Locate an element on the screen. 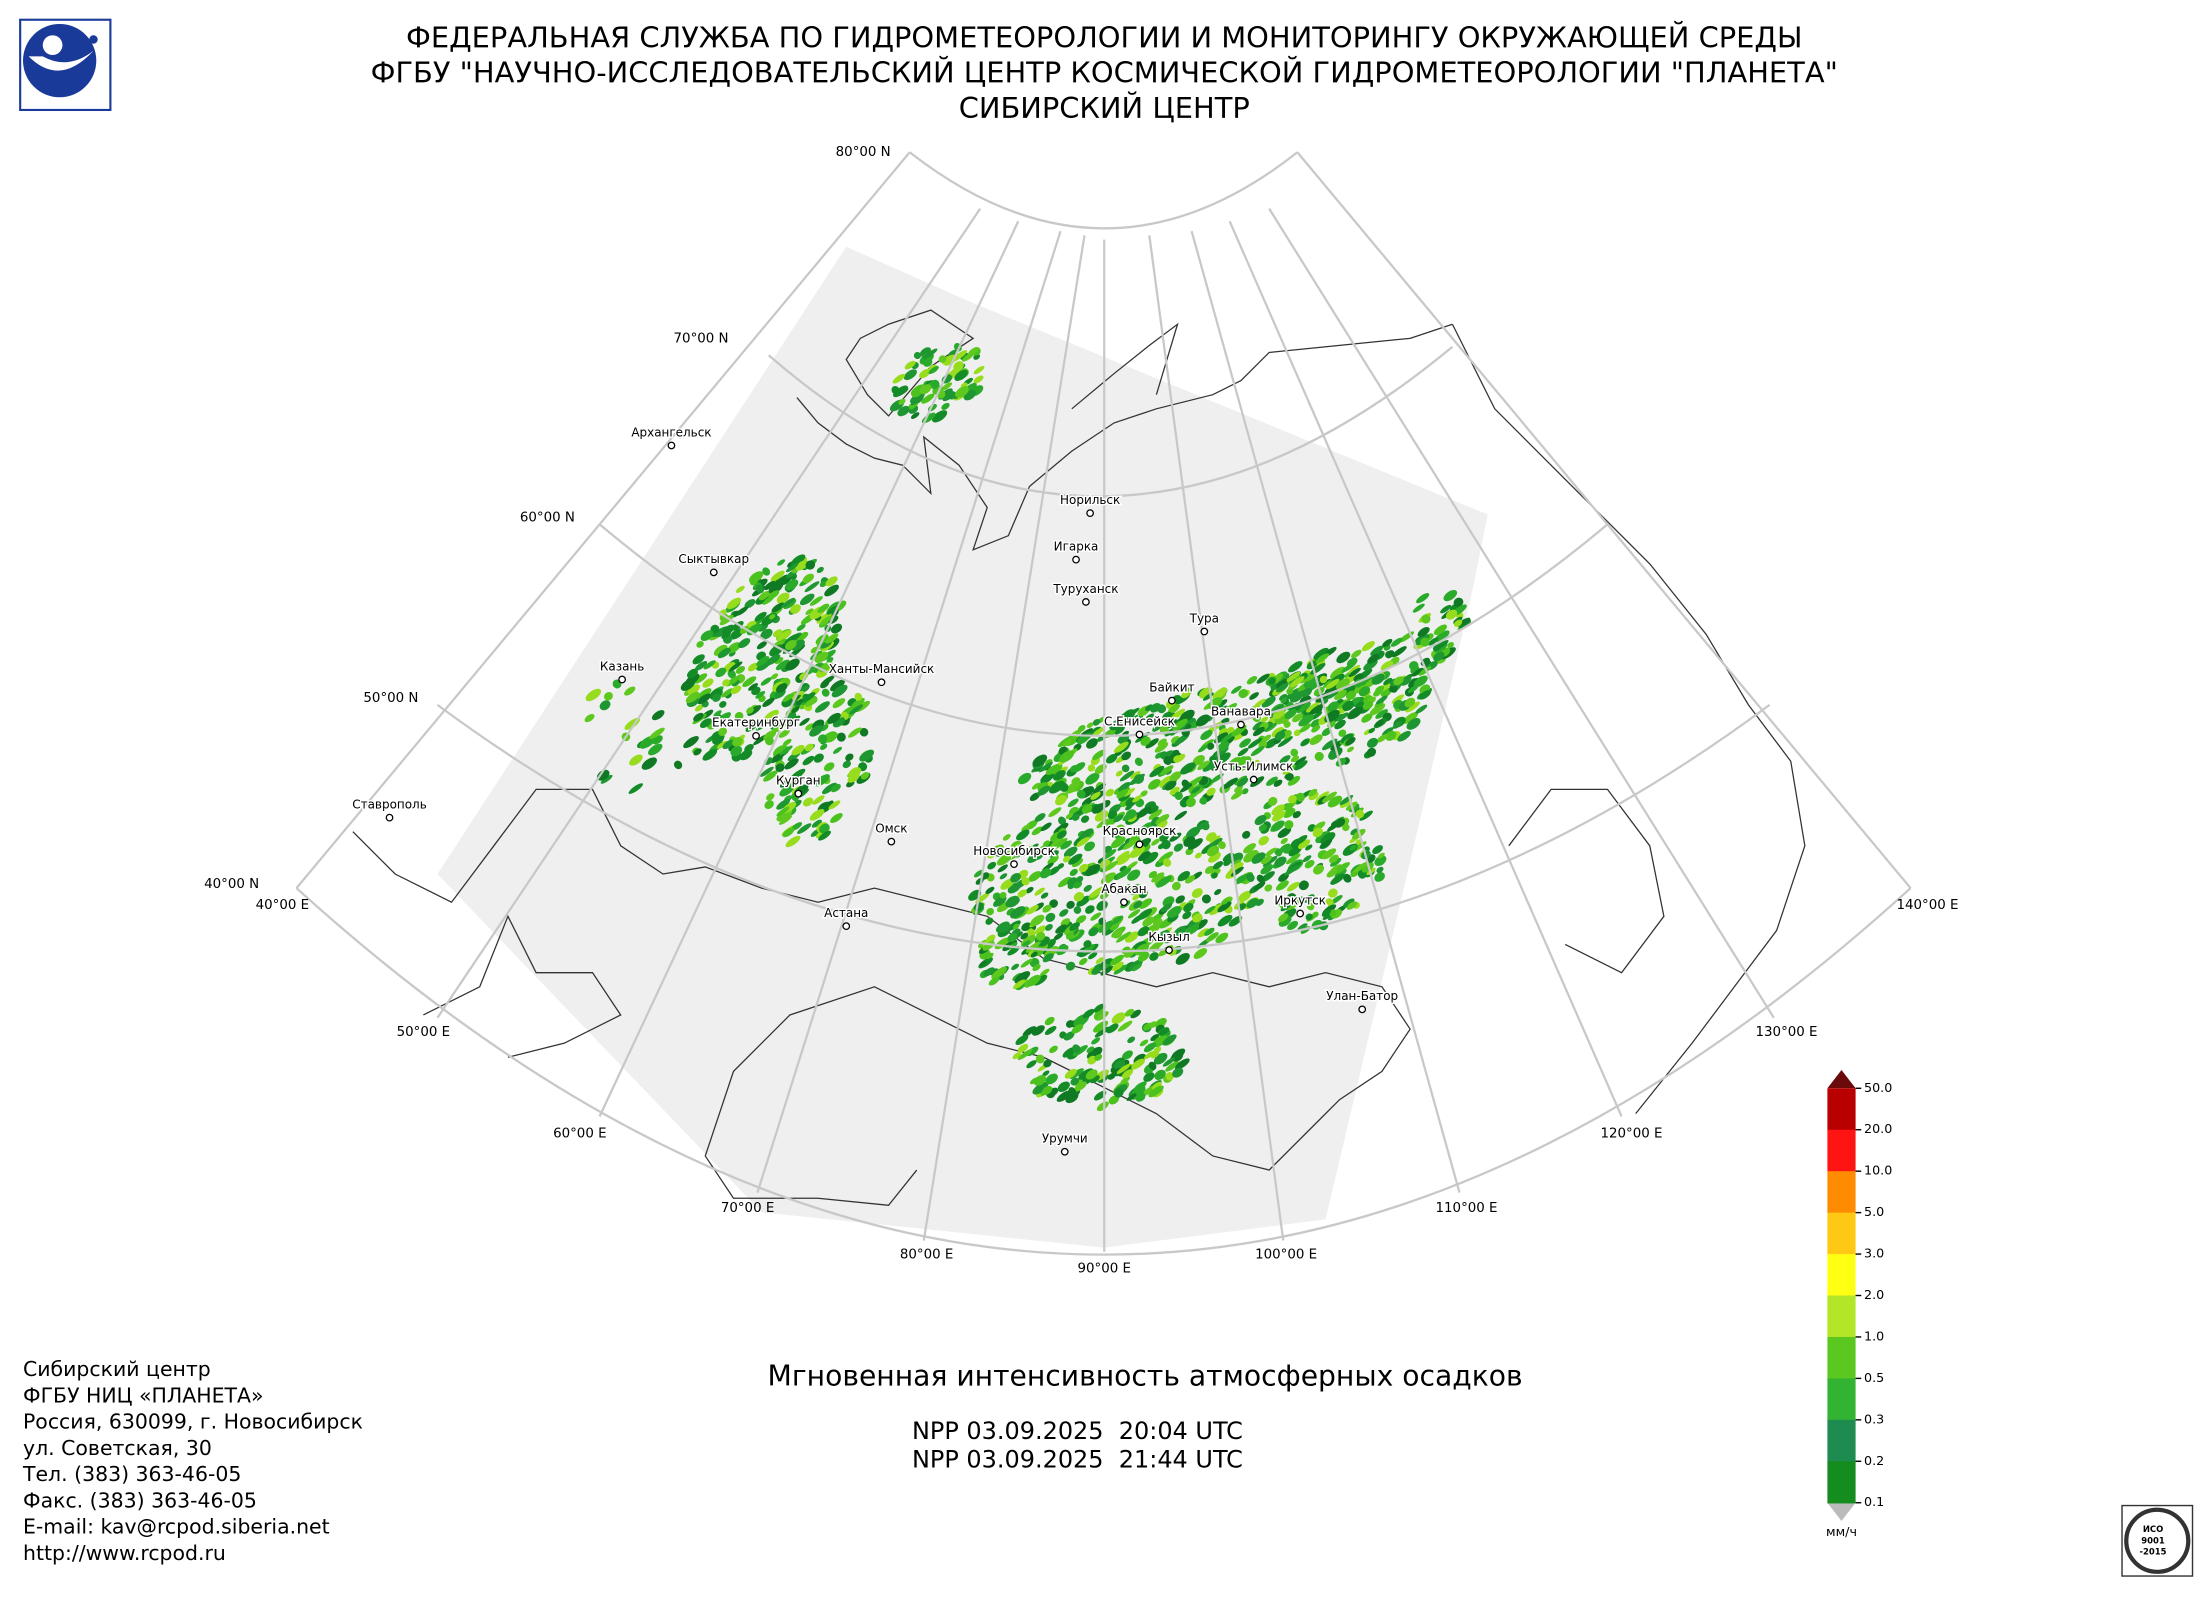 This screenshot has height=1604, width=2200. city-label: Курган is located at coordinates (798, 780).